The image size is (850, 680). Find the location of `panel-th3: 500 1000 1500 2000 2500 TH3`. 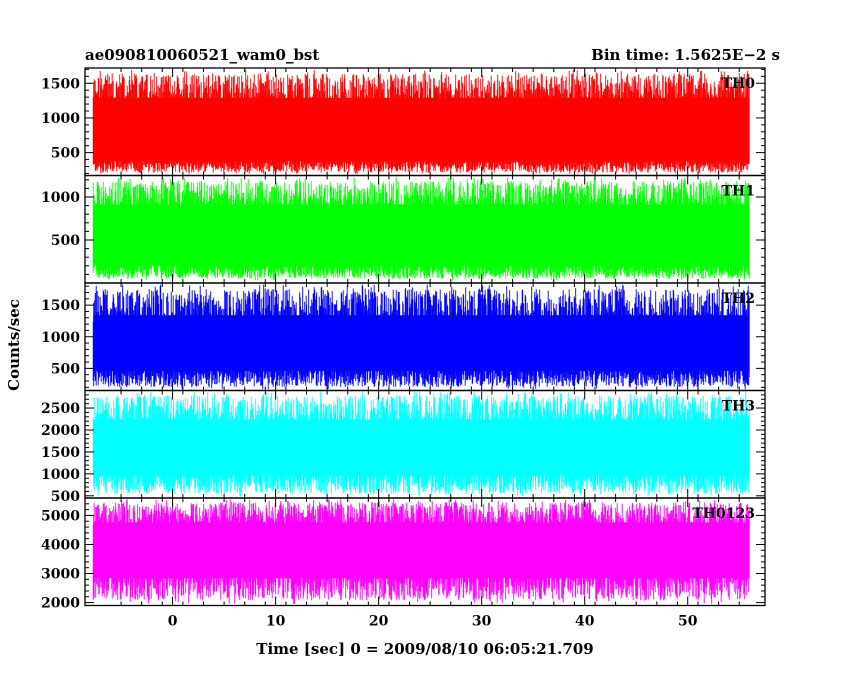

panel-th3: 500 1000 1500 2000 2500 TH3 is located at coordinates (403, 447).